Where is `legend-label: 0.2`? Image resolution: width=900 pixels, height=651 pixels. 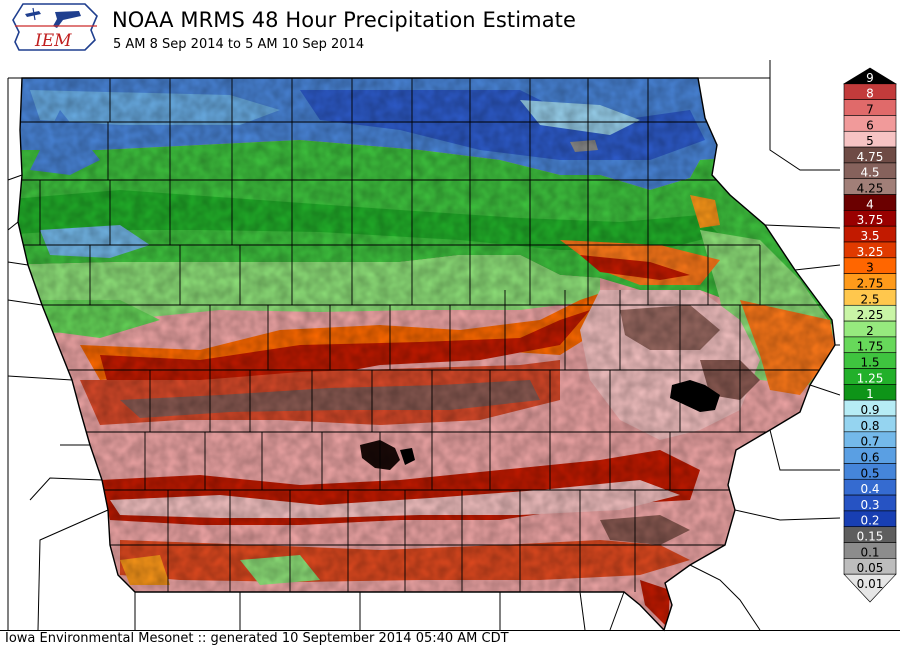
legend-label: 0.2 is located at coordinates (869, 521).